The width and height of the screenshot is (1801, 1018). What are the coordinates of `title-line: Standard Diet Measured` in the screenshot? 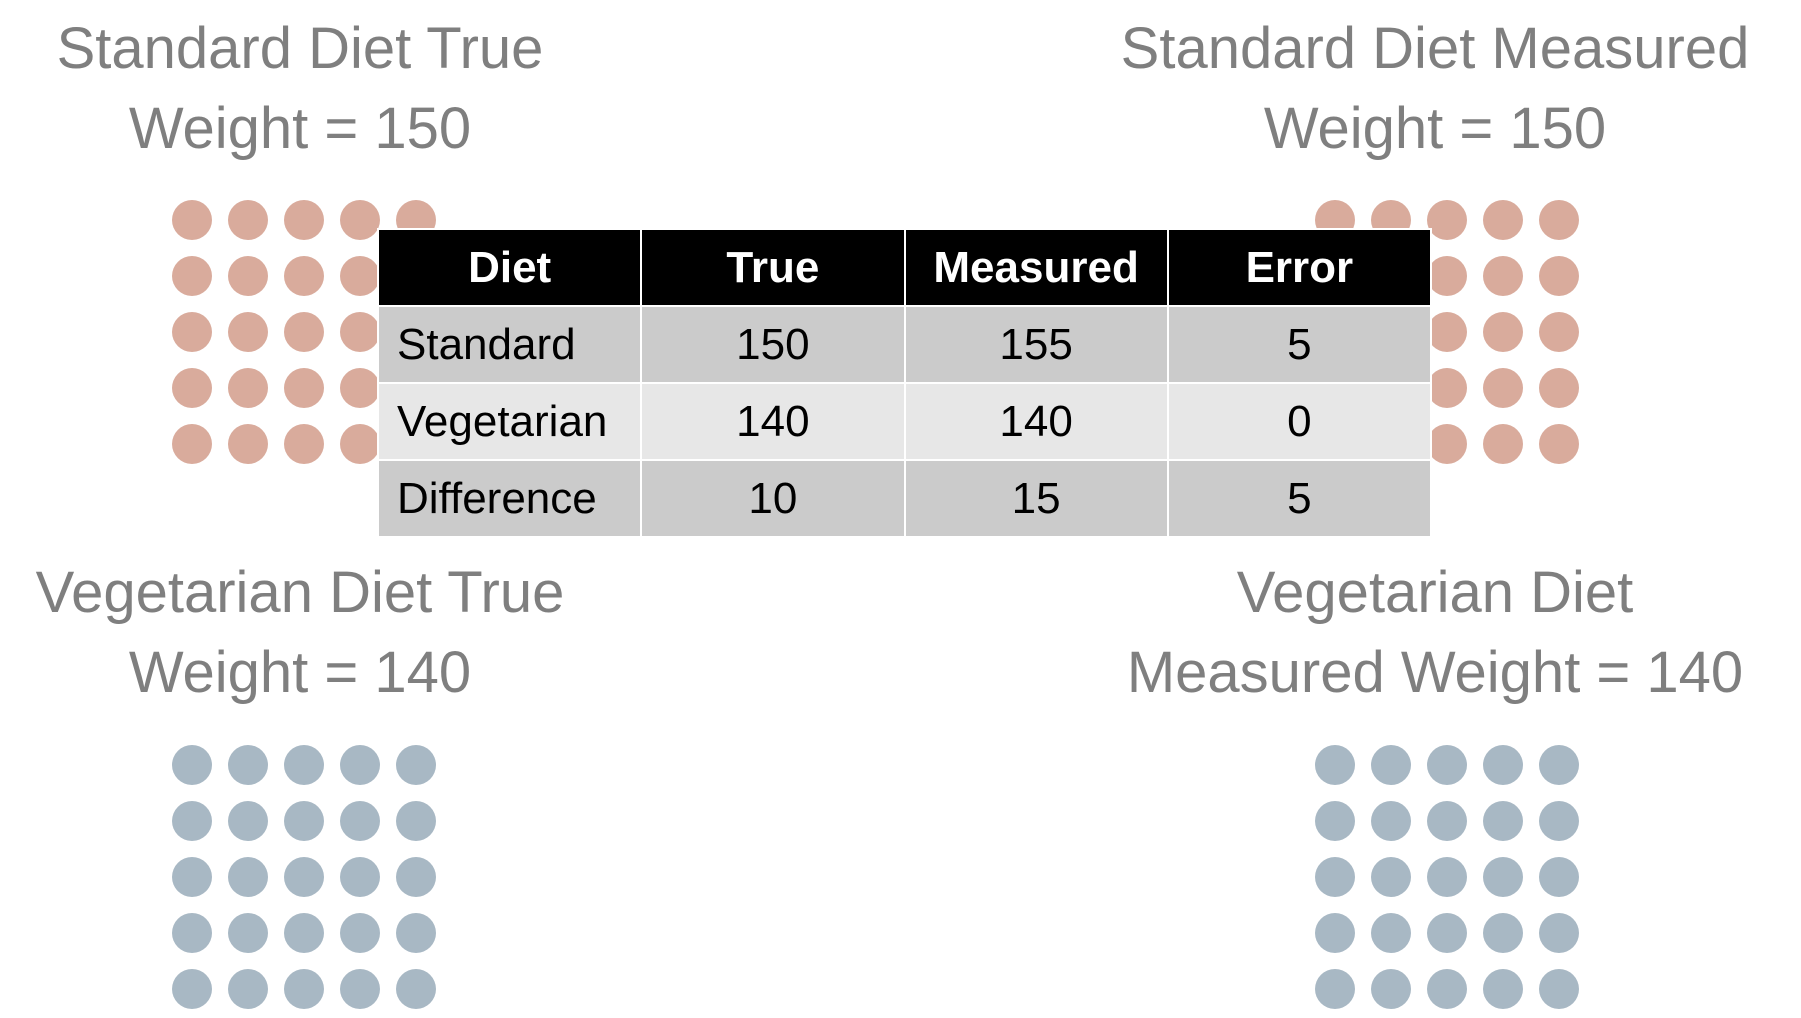 It's located at (1435, 48).